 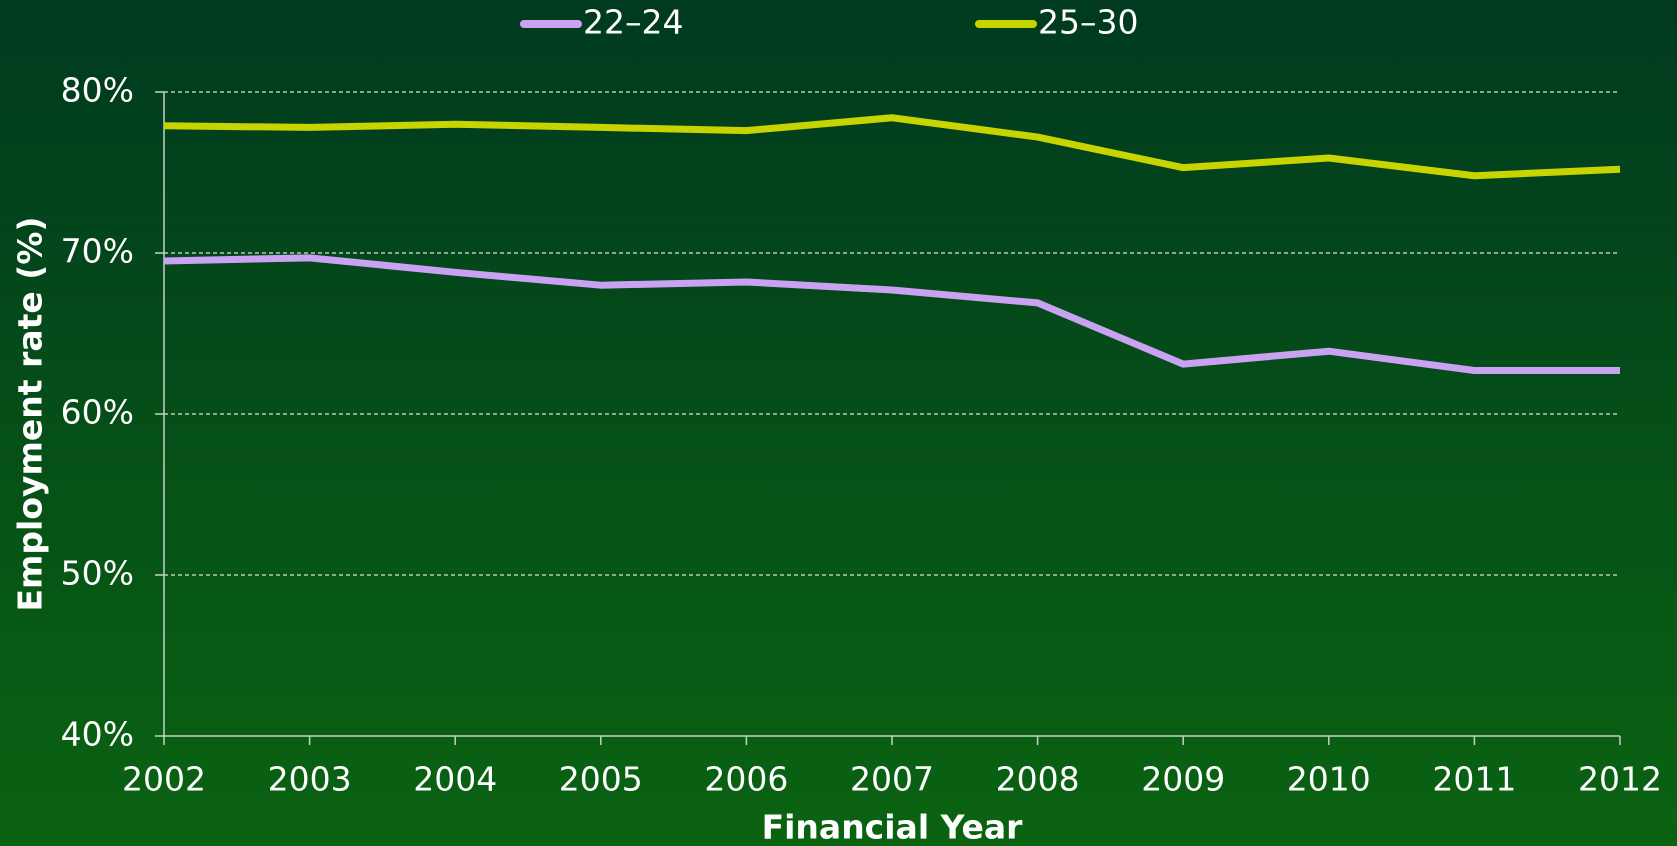 What do you see at coordinates (893, 827) in the screenshot?
I see `x-axis-title: Financial Year` at bounding box center [893, 827].